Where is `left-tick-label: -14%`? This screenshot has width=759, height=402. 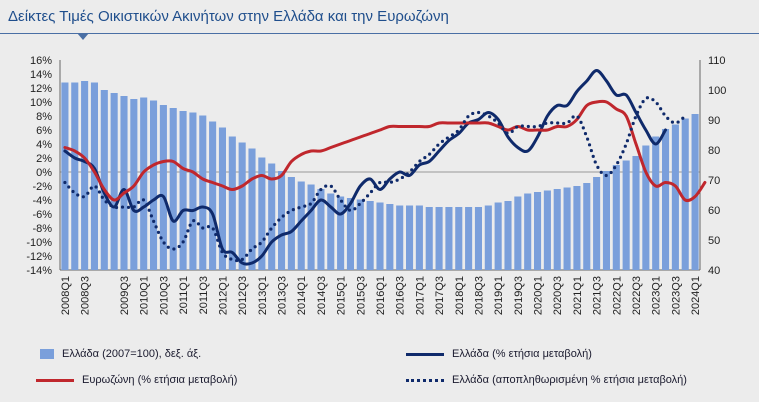 left-tick-label: -14% is located at coordinates (39, 271).